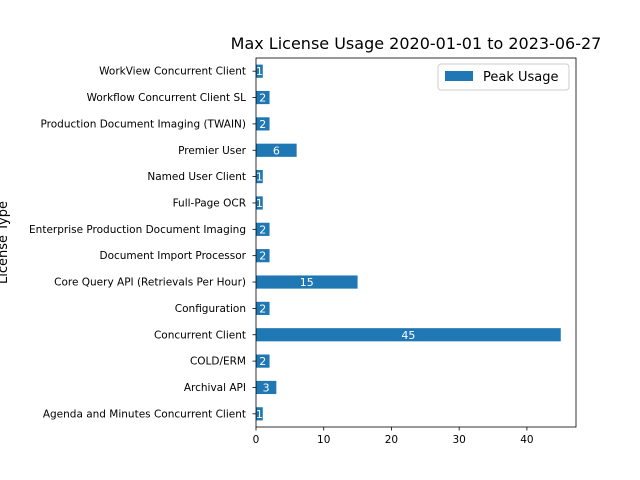 This screenshot has height=480, width=640. I want to click on bar-value-label: 45, so click(408, 335).